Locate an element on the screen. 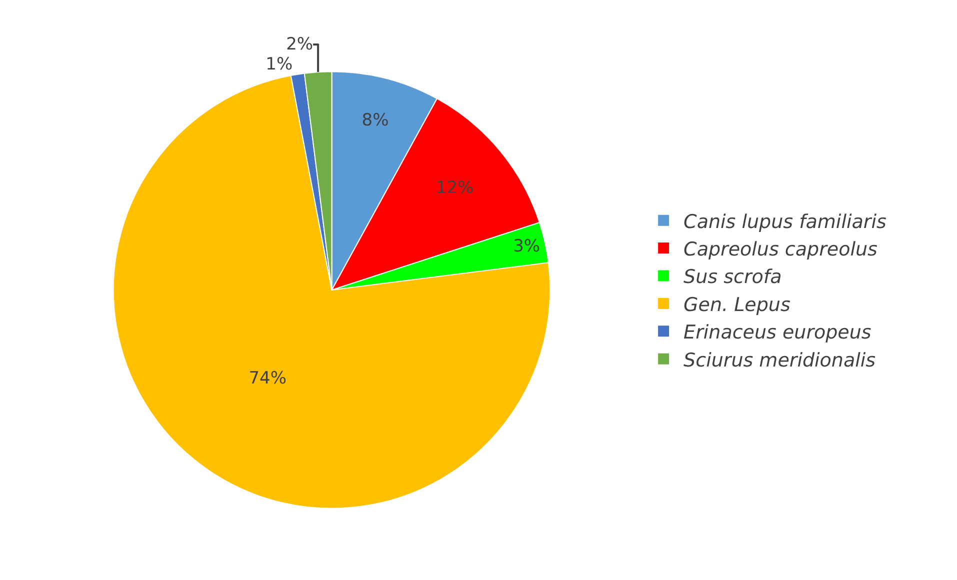  data-label: 8% is located at coordinates (375, 120).